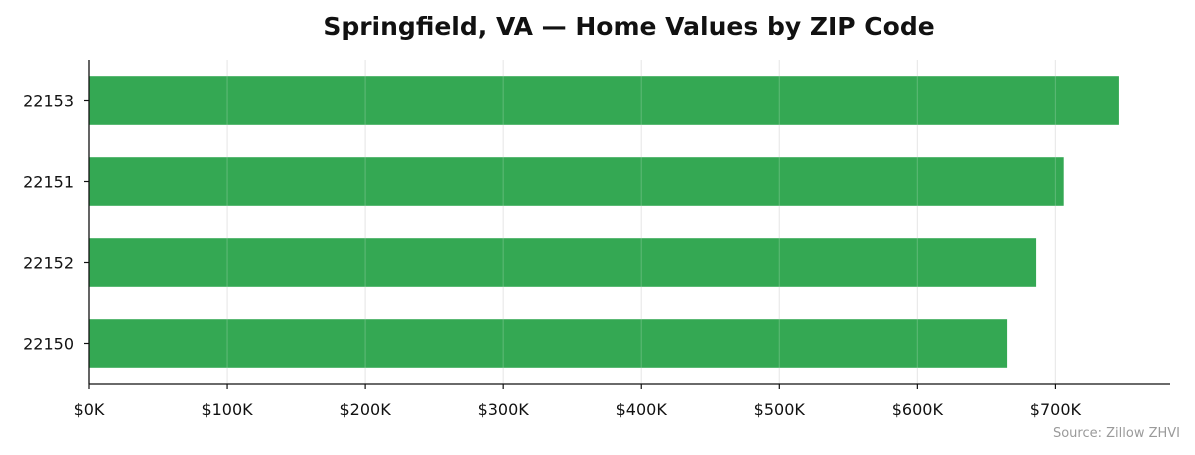 The width and height of the screenshot is (1195, 455). What do you see at coordinates (642, 409) in the screenshot?
I see `x-tick-label: $400K` at bounding box center [642, 409].